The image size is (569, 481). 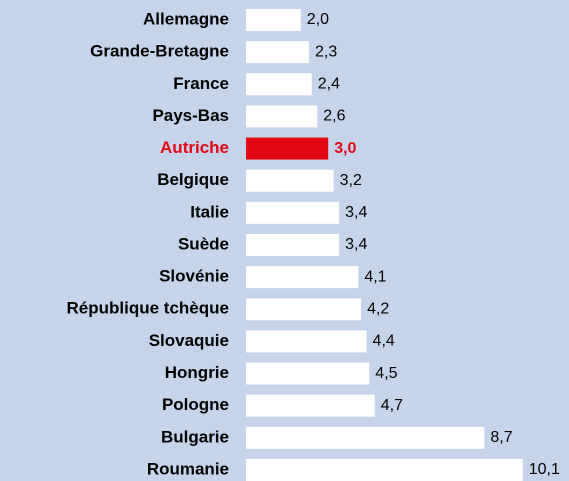 What do you see at coordinates (195, 436) in the screenshot?
I see `category-label: Bulgarie` at bounding box center [195, 436].